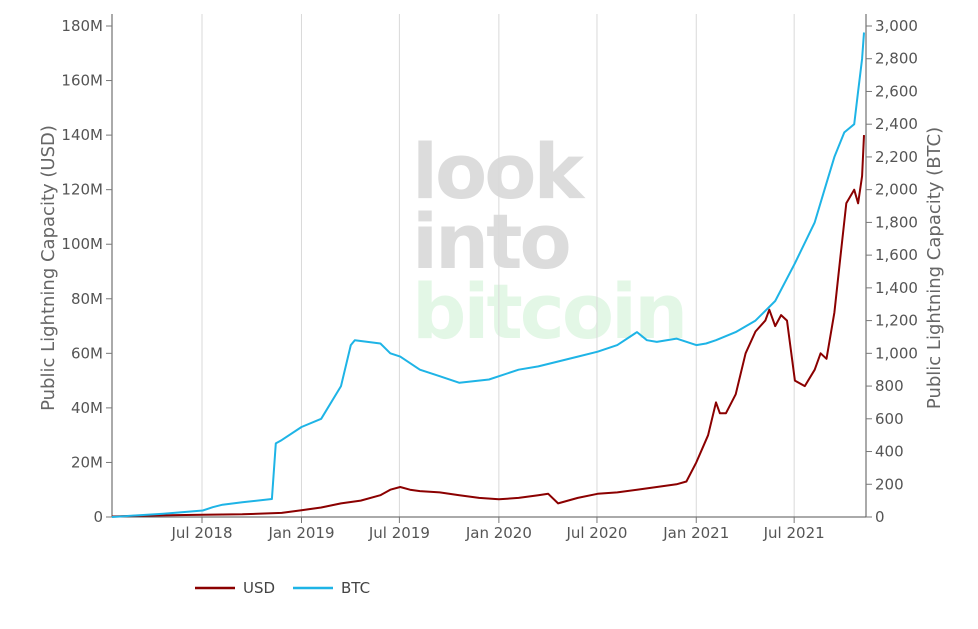 This screenshot has height=629, width=978. What do you see at coordinates (259, 588) in the screenshot?
I see `legend-label: USD` at bounding box center [259, 588].